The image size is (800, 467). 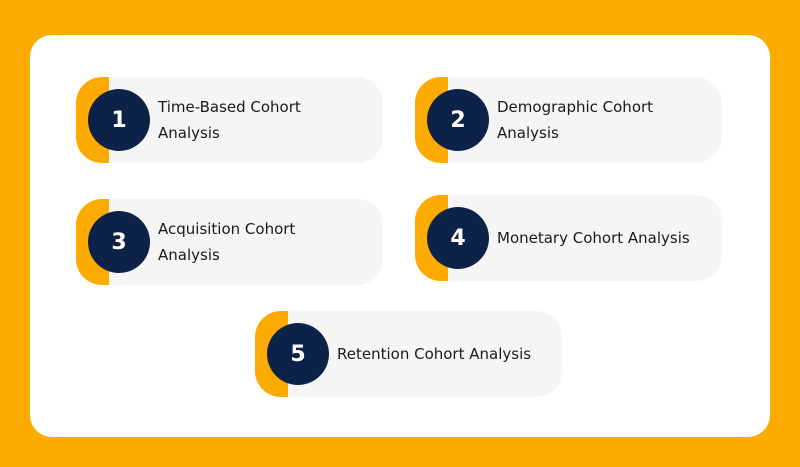 I want to click on cohort-label: Time-Based Cohort Analysis, so click(x=261, y=120).